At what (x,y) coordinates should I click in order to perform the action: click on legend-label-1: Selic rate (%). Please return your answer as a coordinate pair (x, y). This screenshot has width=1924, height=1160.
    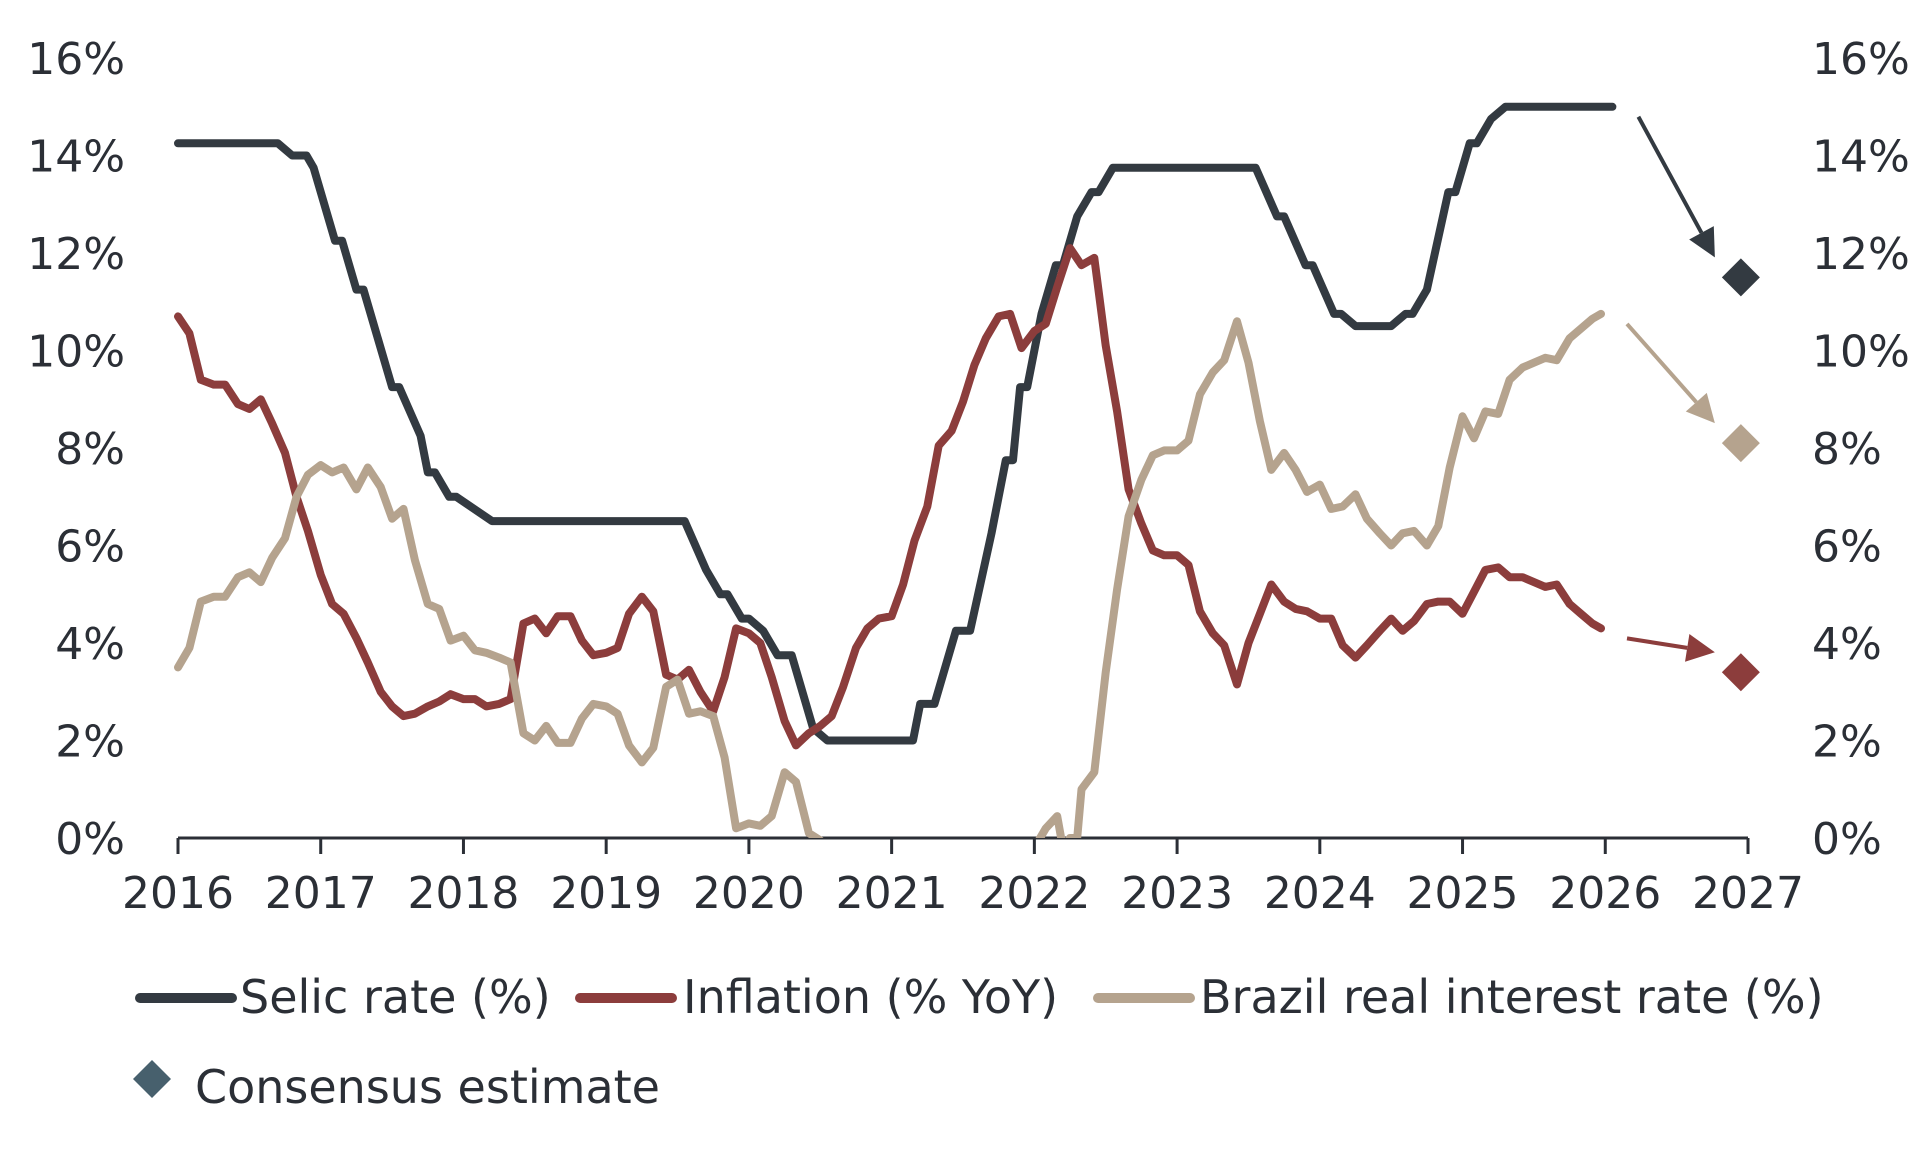
    Looking at the image, I should click on (395, 997).